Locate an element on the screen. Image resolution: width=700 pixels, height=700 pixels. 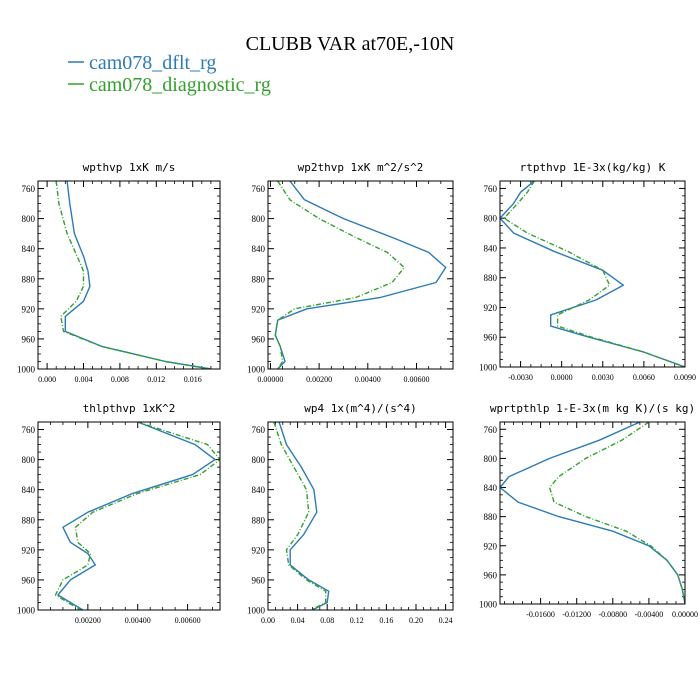
x-tick-label: -0.01200 is located at coordinates (576, 614).